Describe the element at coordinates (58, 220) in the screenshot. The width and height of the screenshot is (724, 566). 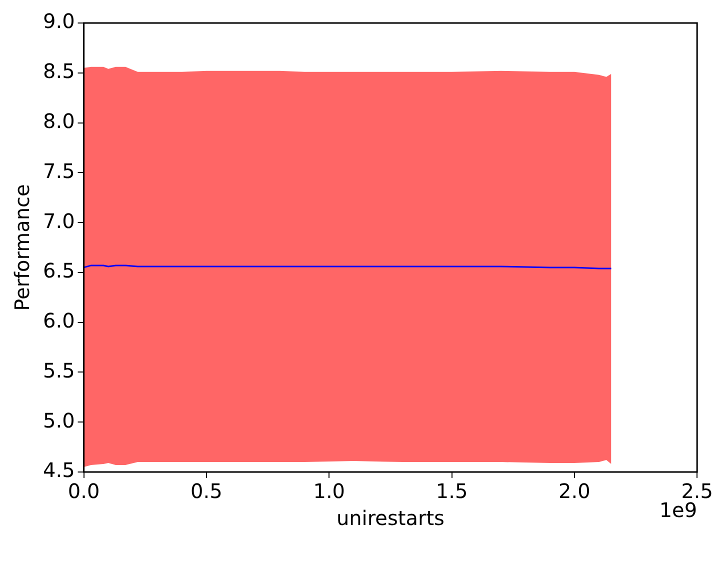
I see `y-tick-label: 7.0` at that location.